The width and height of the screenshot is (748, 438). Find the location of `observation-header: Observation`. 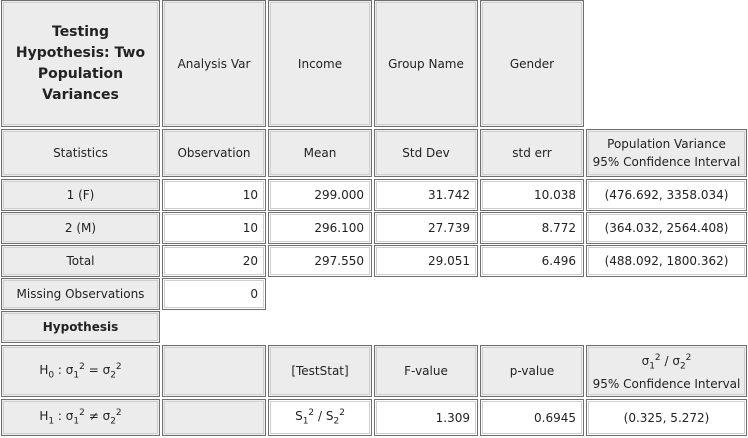

observation-header: Observation is located at coordinates (214, 153).